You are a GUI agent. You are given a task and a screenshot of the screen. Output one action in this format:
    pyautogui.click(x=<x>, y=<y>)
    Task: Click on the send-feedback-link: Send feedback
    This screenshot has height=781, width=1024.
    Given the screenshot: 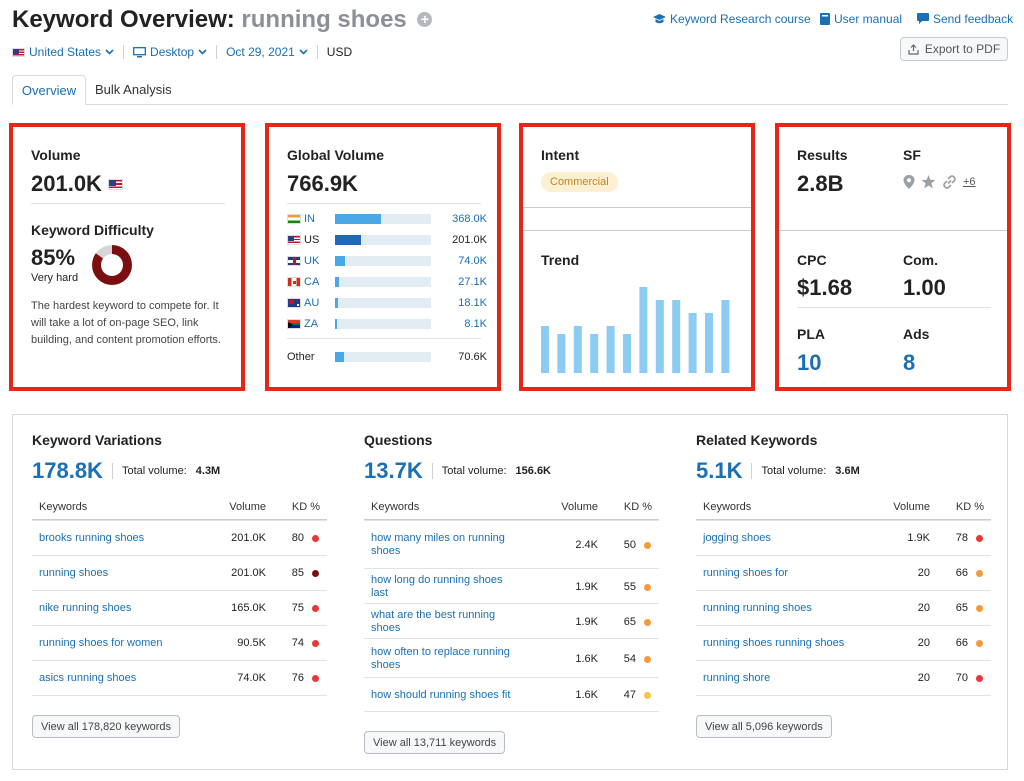 What is the action you would take?
    pyautogui.click(x=965, y=19)
    